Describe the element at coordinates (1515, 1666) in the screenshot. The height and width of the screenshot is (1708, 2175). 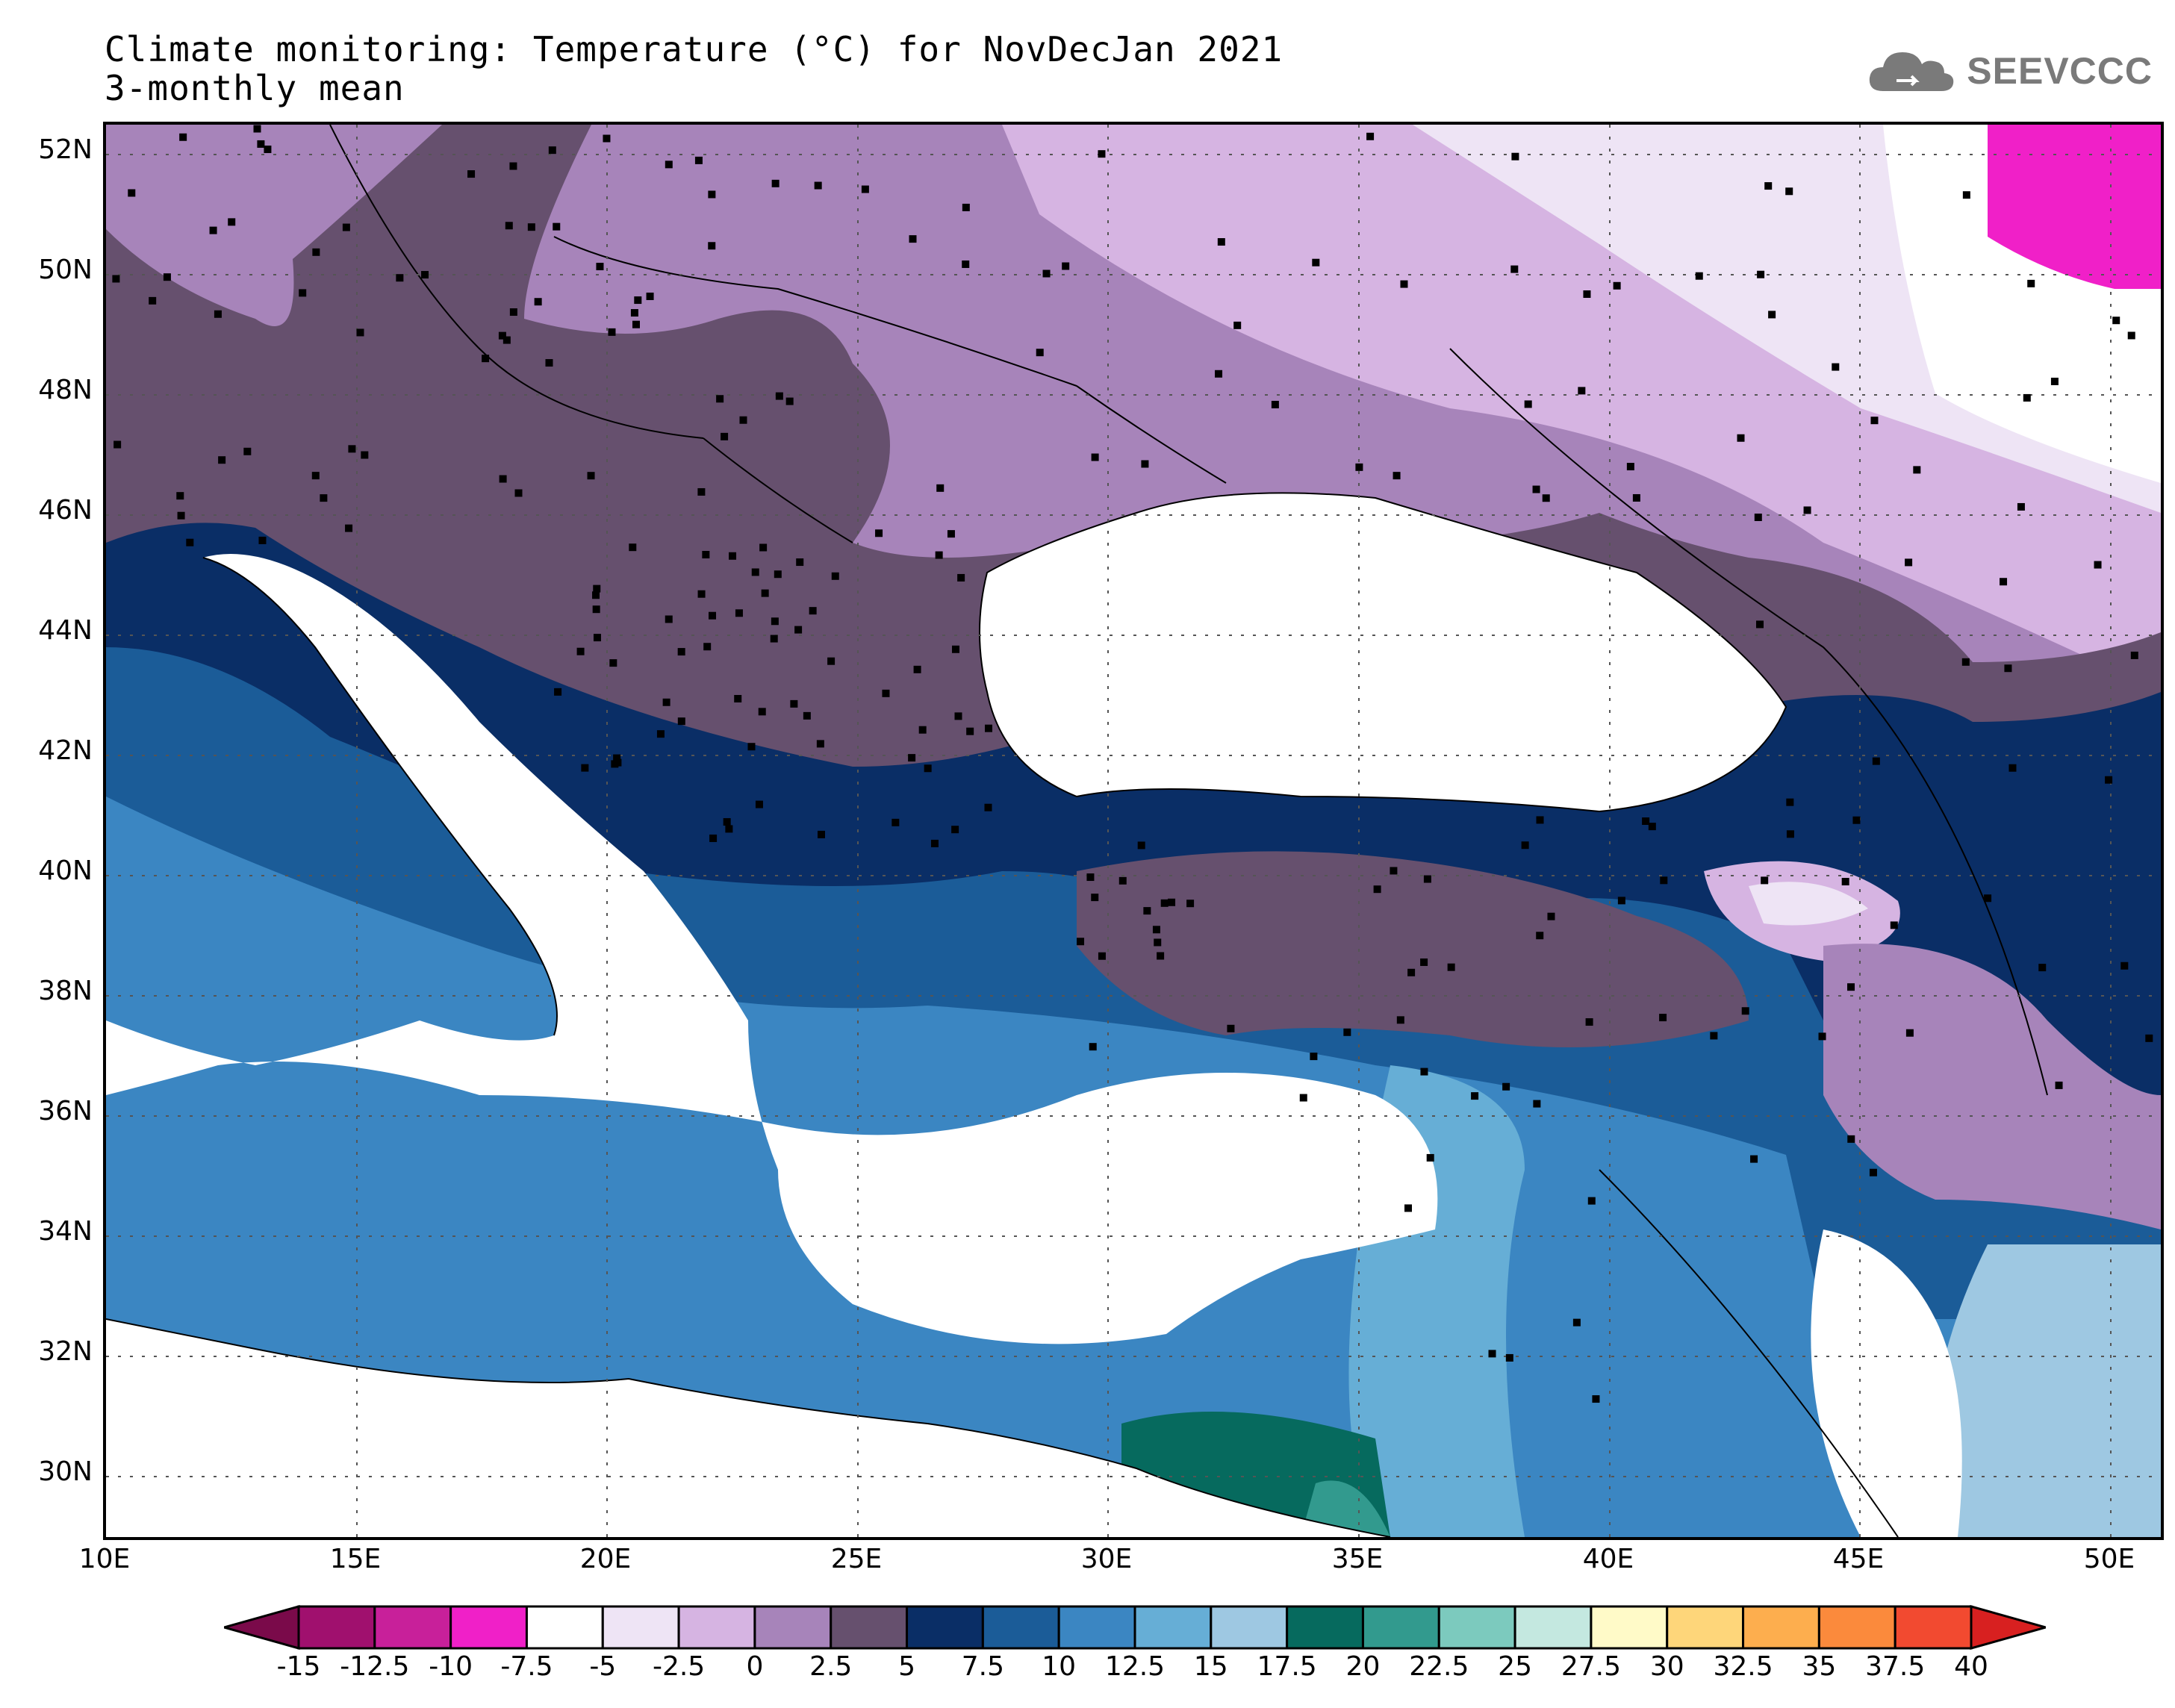
I see `colorbar-tick-label: 25` at that location.